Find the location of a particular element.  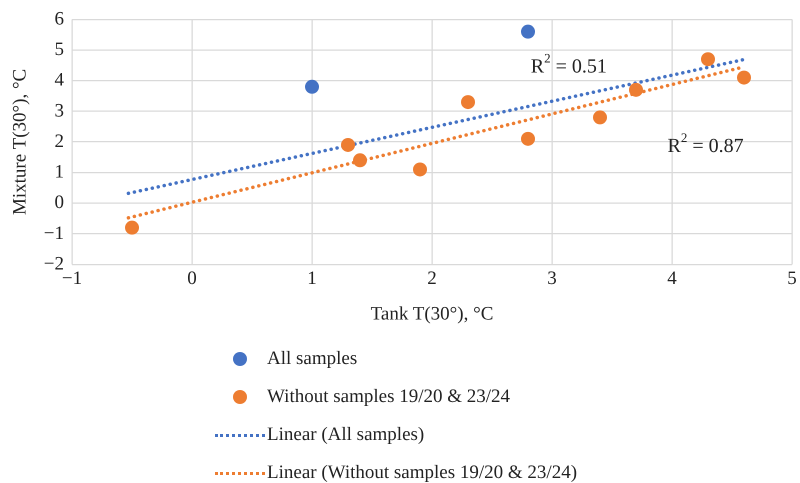

x-tick-label: 0 is located at coordinates (192, 278).